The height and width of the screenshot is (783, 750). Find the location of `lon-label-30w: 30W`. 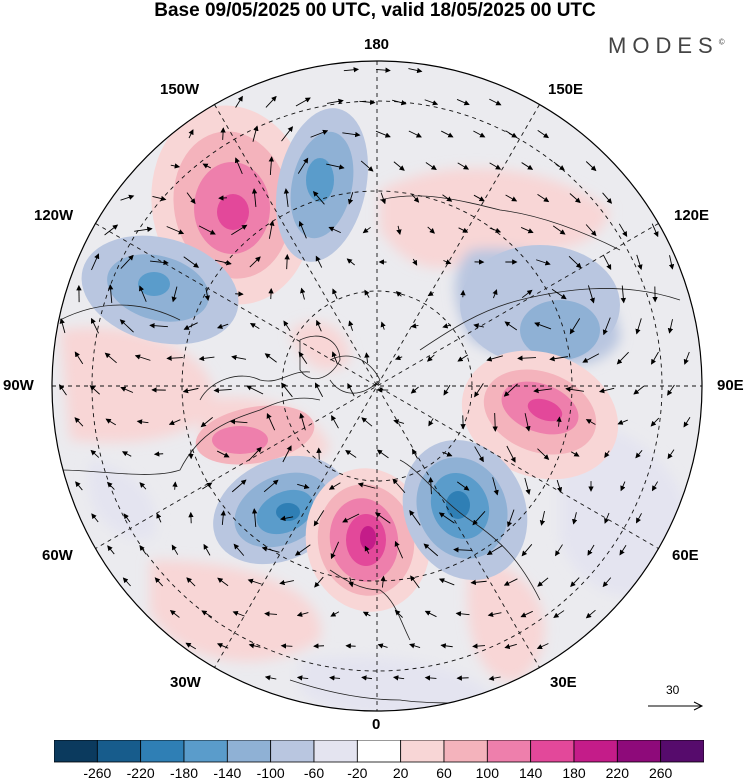

lon-label-30w: 30W is located at coordinates (185, 682).